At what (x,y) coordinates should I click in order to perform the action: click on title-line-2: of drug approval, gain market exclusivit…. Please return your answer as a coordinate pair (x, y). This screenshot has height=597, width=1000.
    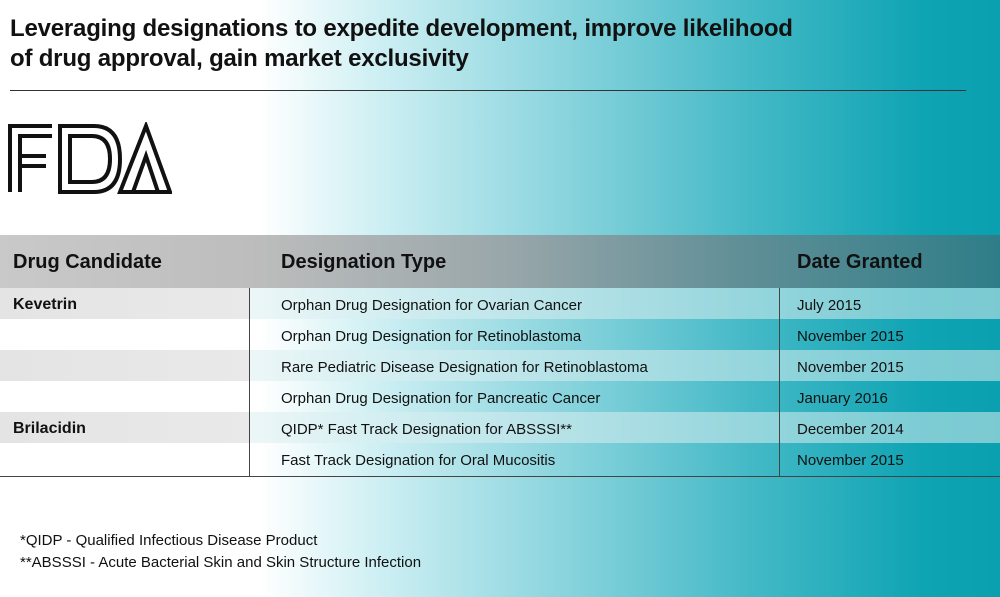
    Looking at the image, I should click on (239, 58).